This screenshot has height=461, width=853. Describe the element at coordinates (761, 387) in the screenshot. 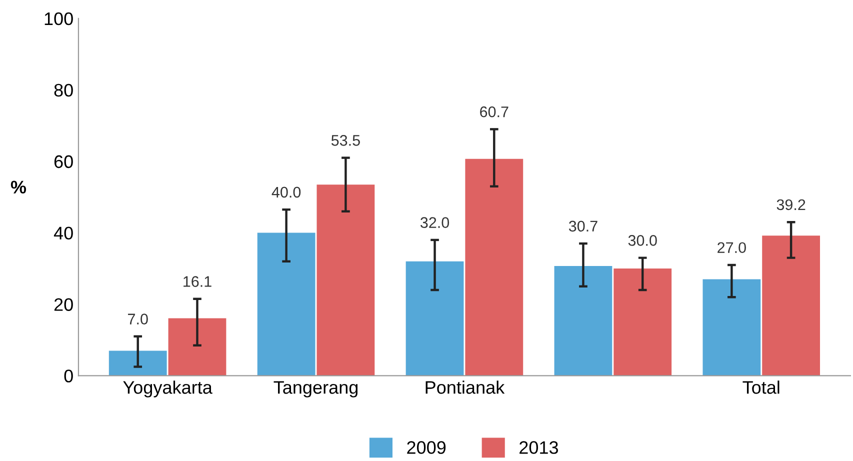

I see `x-tick-label: Total` at that location.